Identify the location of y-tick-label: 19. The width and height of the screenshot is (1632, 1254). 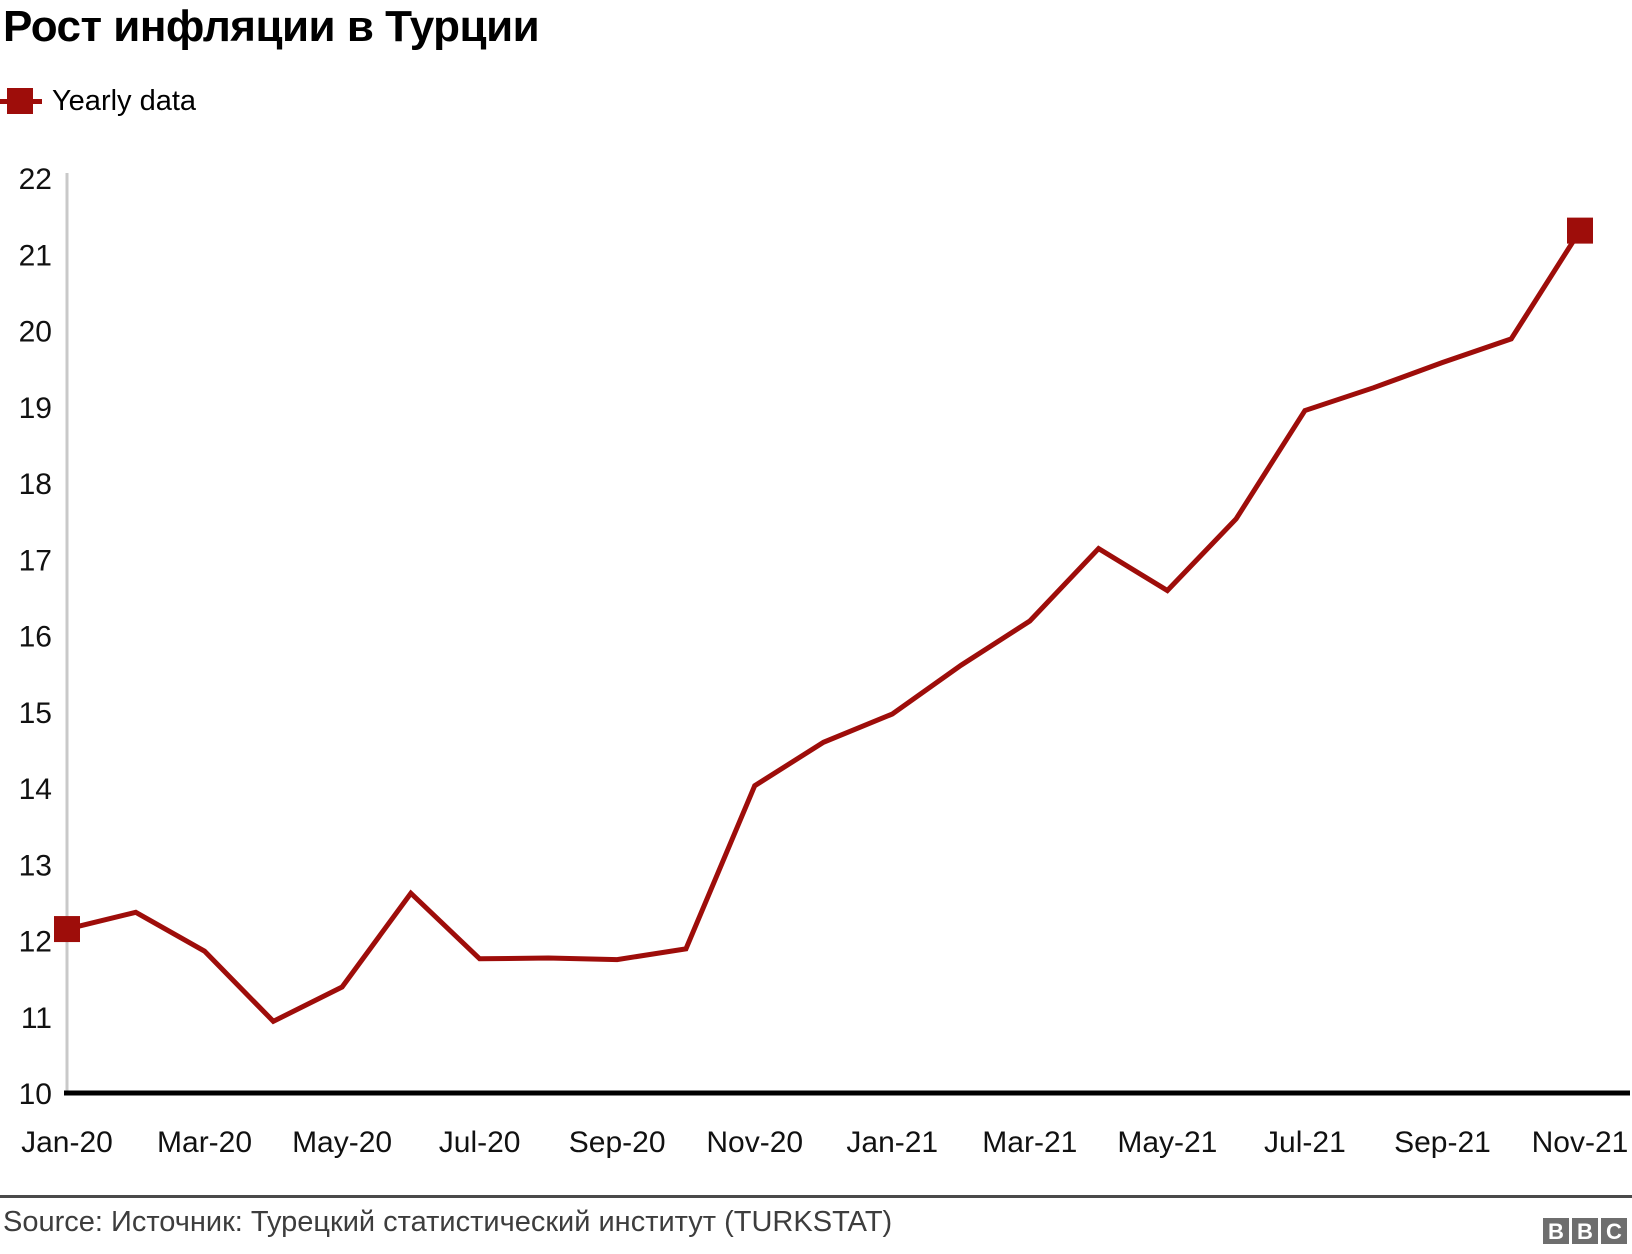
(35, 408).